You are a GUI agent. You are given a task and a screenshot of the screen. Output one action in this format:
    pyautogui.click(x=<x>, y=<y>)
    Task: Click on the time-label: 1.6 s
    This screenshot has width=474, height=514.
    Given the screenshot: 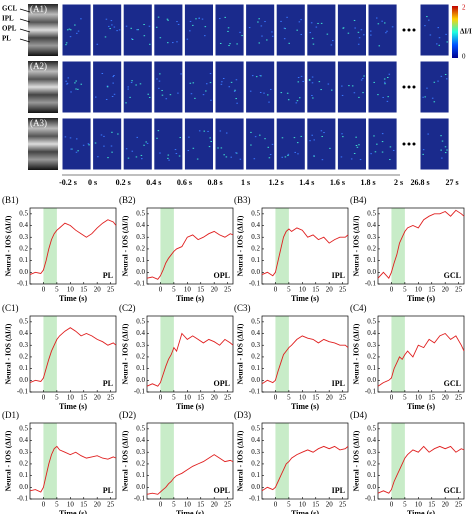 What is the action you would take?
    pyautogui.click(x=337, y=182)
    